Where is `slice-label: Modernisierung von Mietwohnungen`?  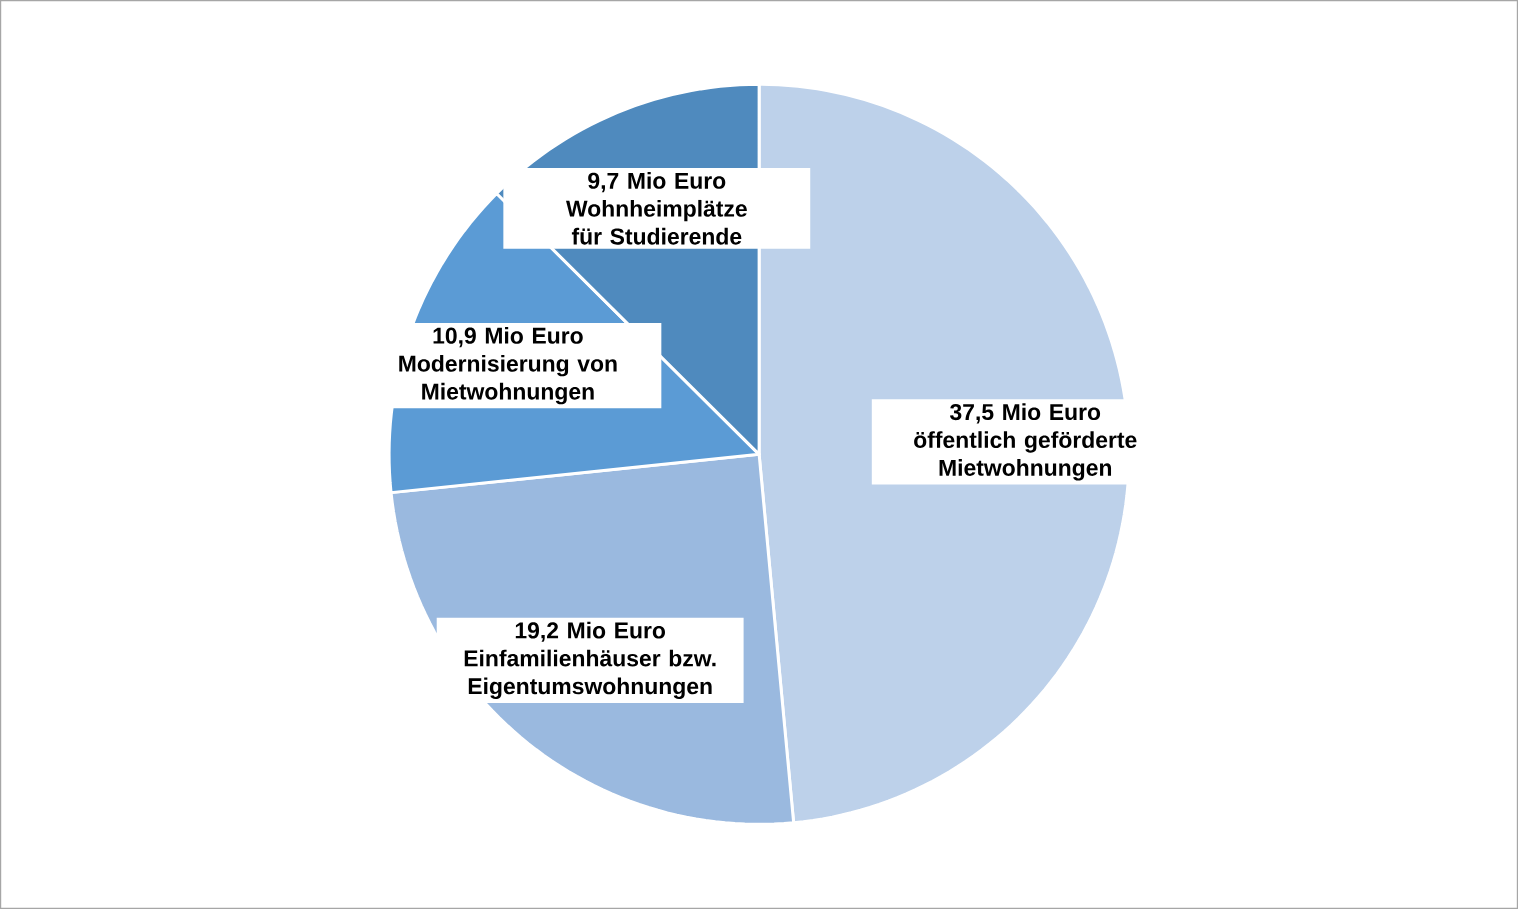 slice-label: Modernisierung von Mietwohnungen is located at coordinates (508, 379).